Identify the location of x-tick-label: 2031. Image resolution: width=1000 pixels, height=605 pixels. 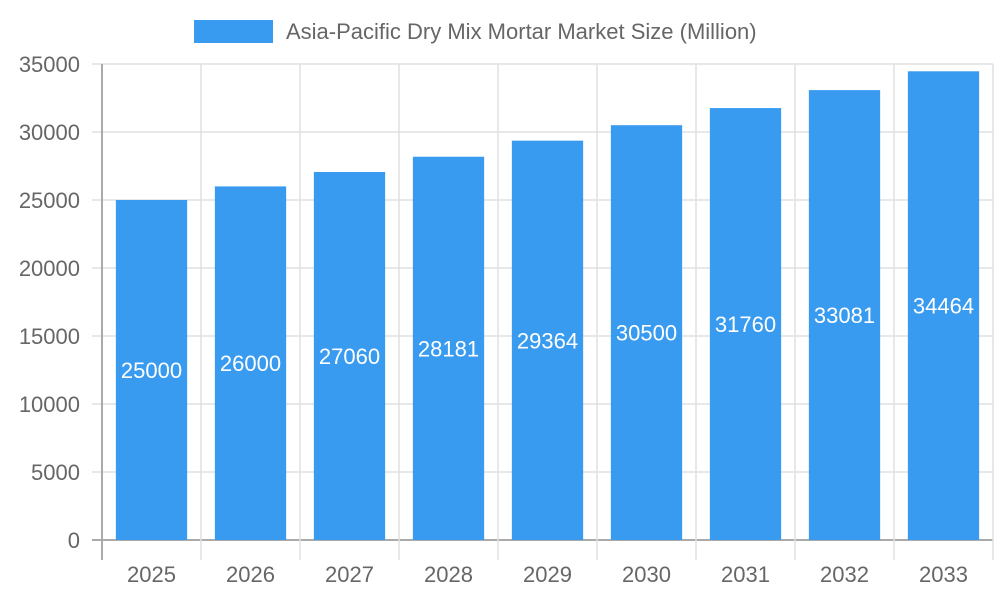
(745, 574).